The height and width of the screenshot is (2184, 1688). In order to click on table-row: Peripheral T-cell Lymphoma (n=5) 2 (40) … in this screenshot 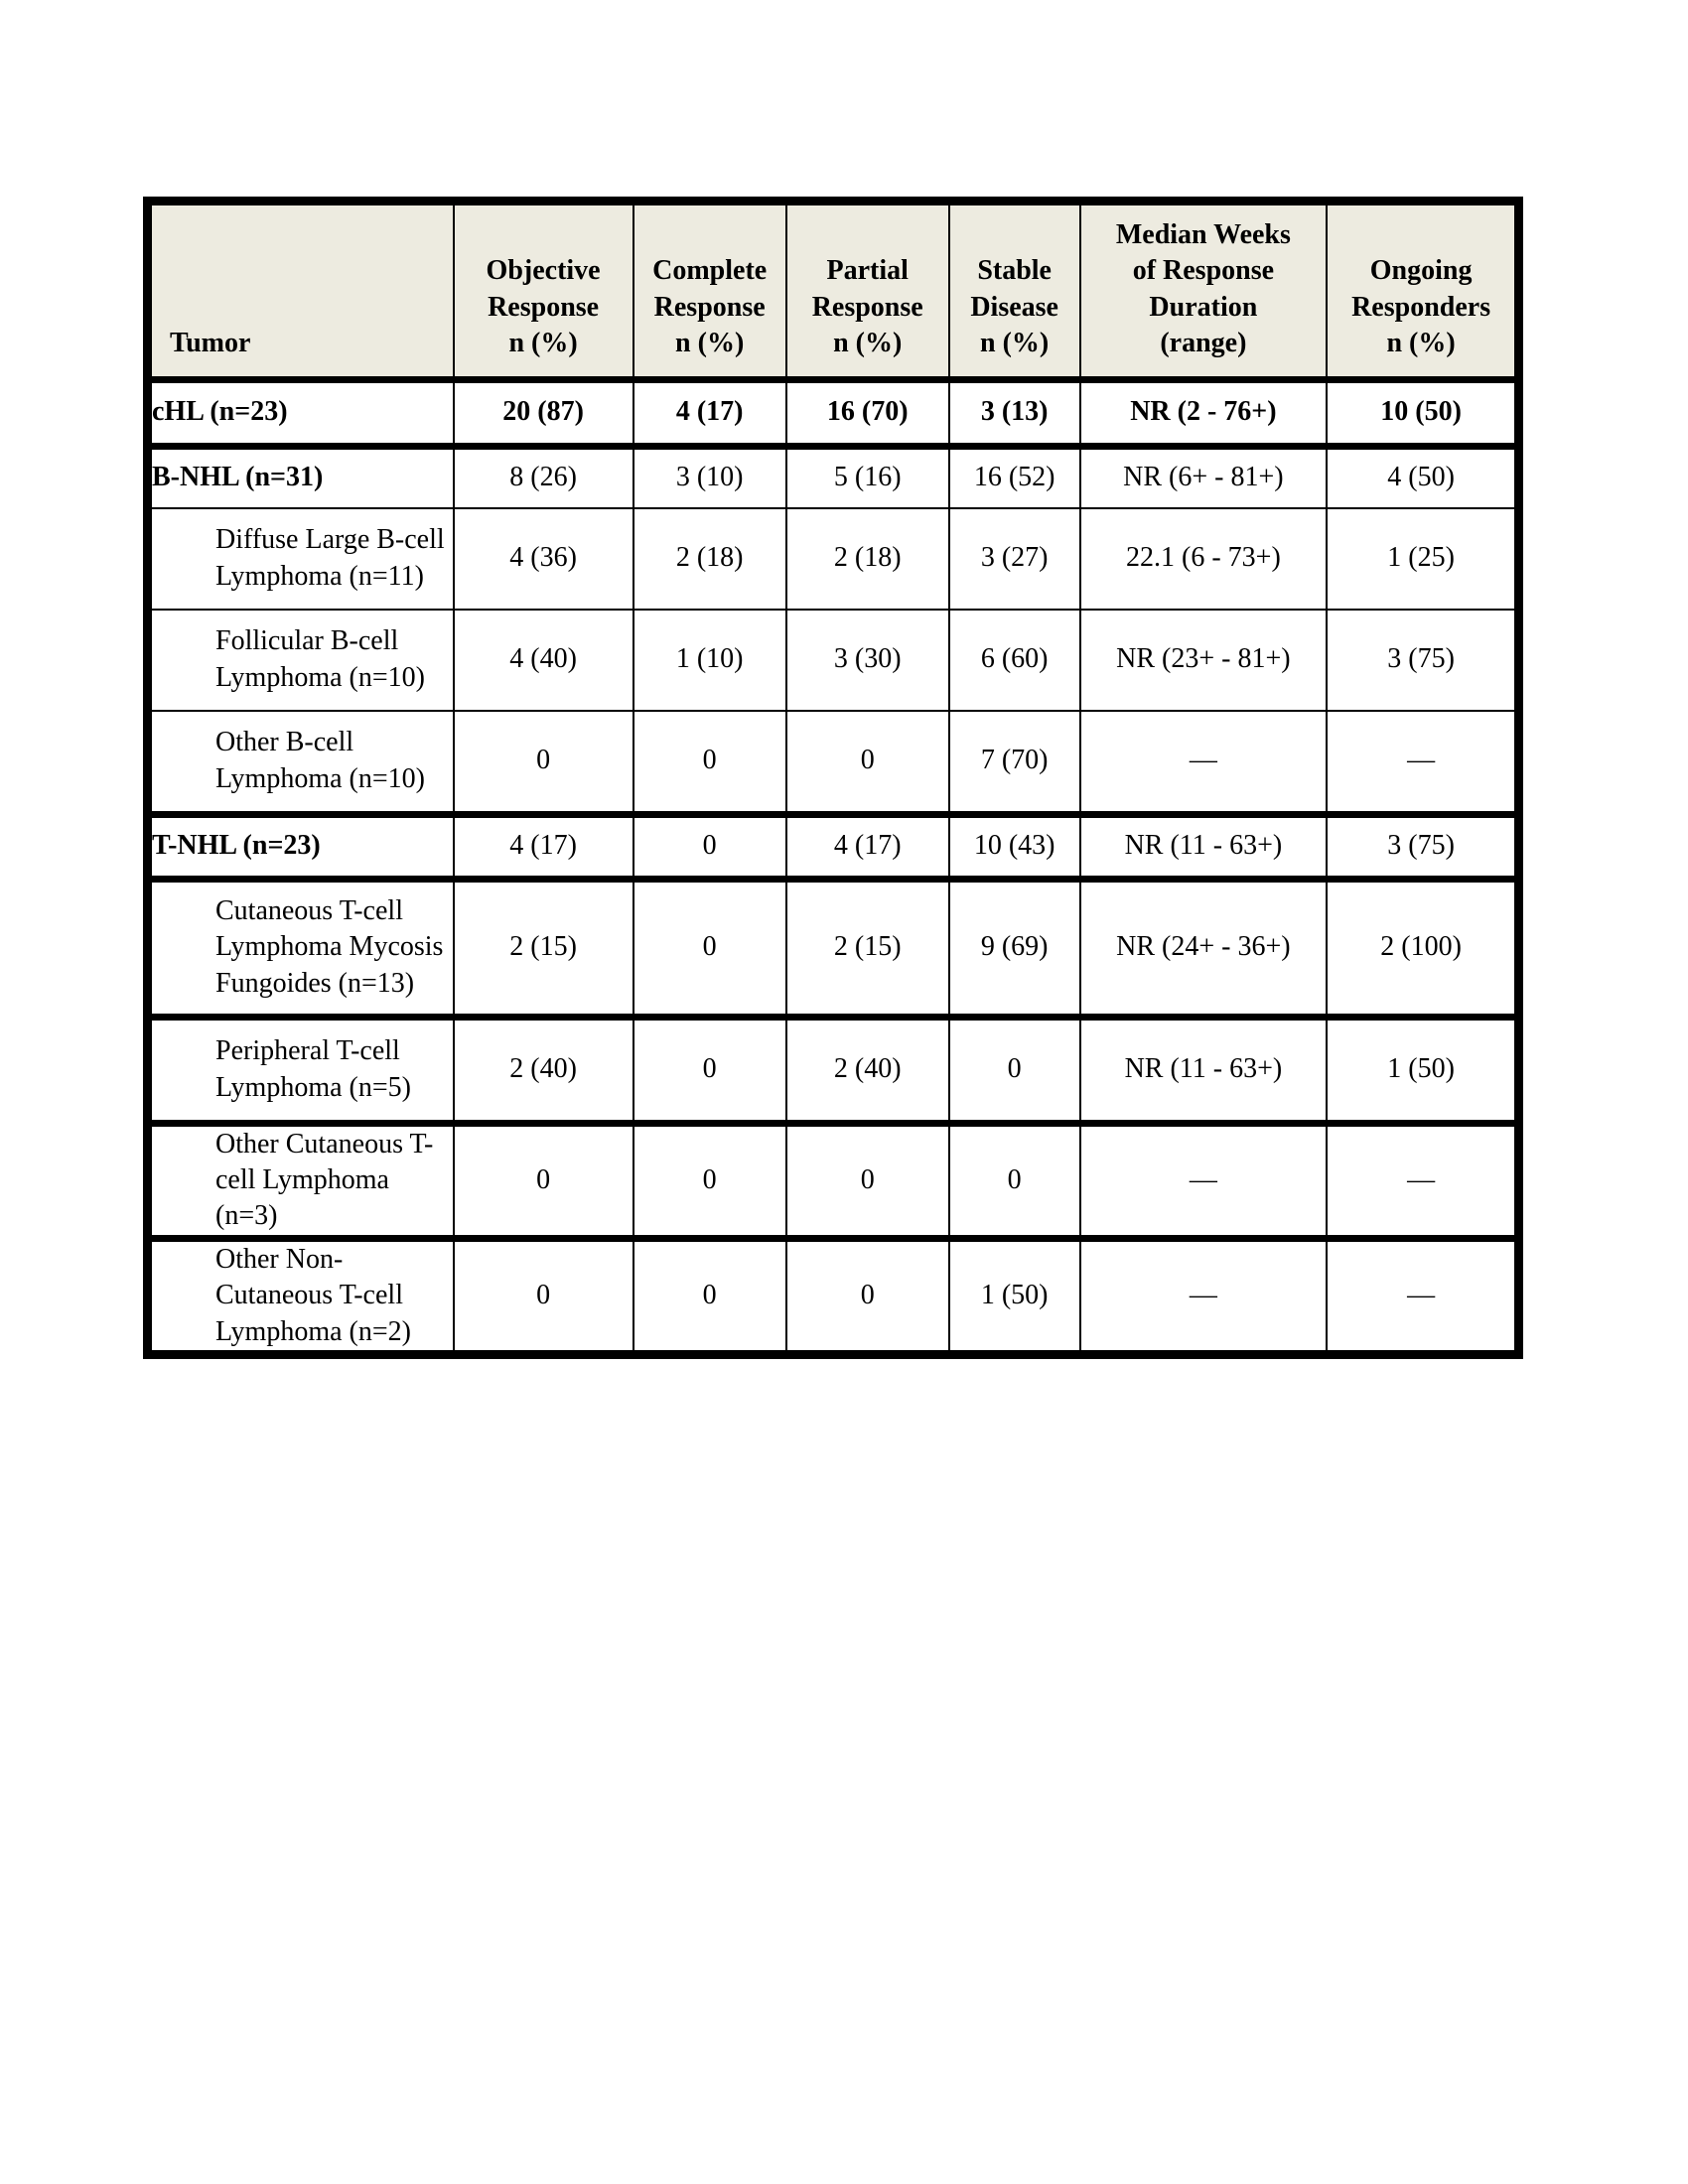, I will do `click(833, 1069)`.